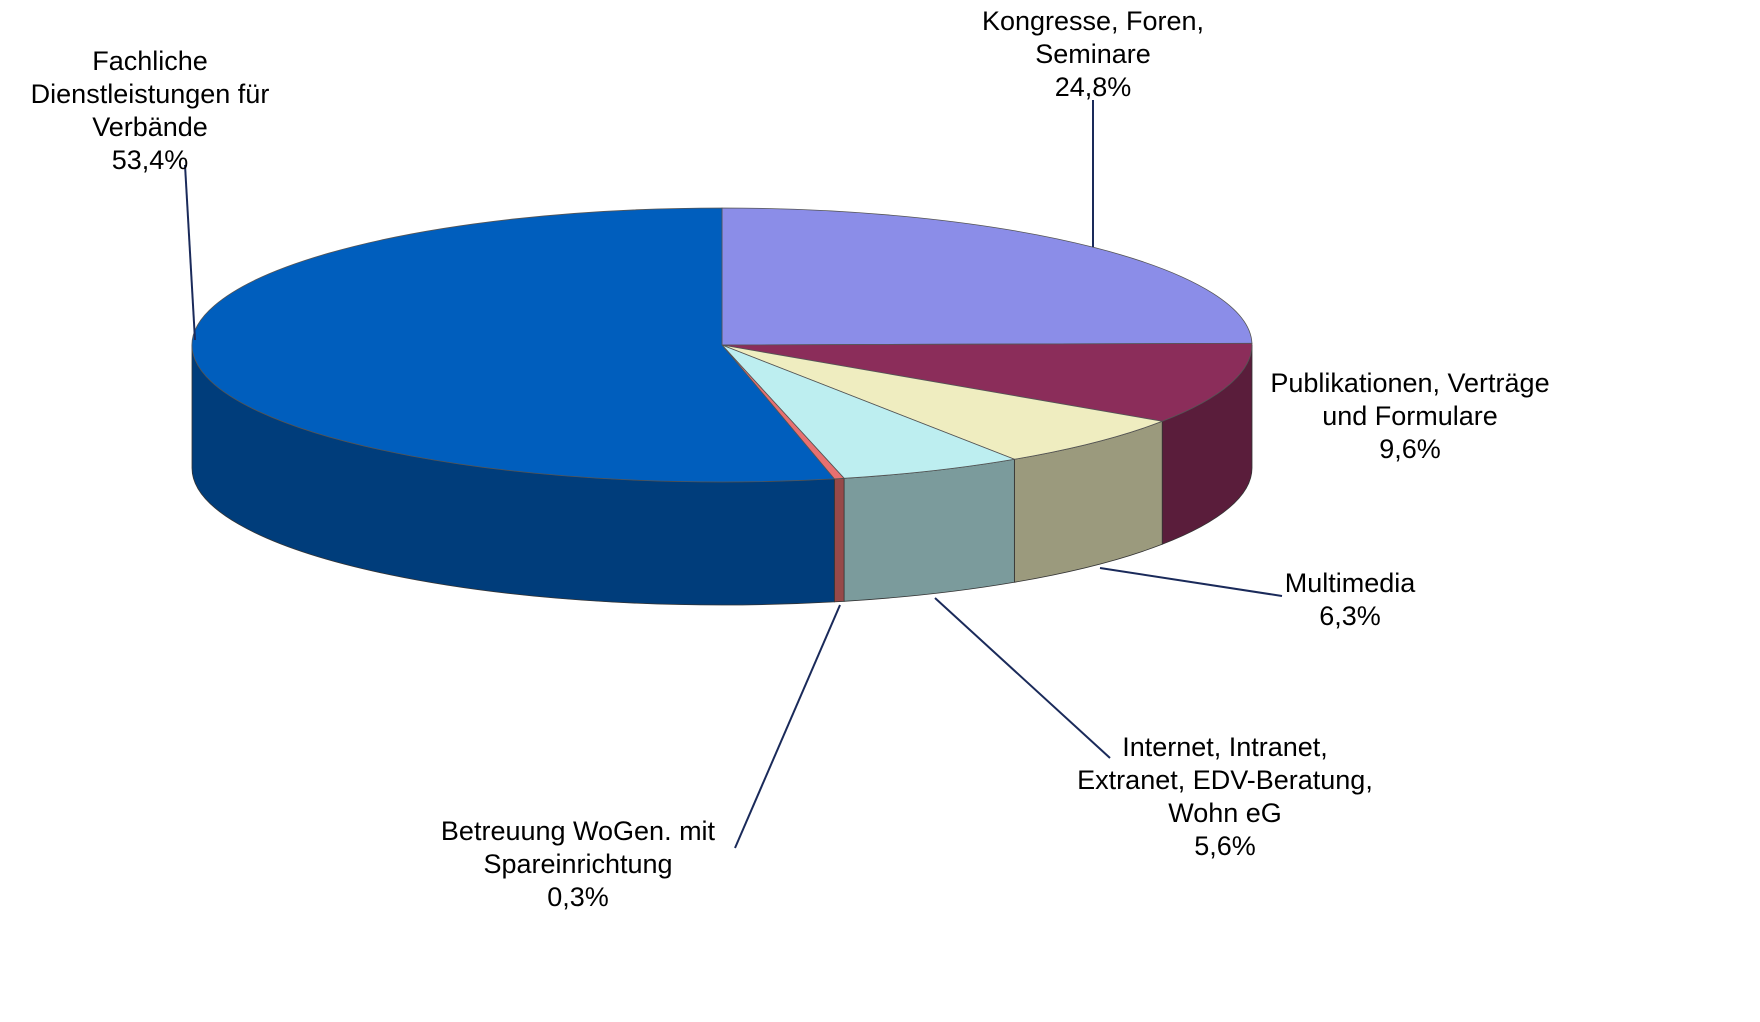  Describe the element at coordinates (1410, 449) in the screenshot. I see `value-label: 9,6%` at that location.